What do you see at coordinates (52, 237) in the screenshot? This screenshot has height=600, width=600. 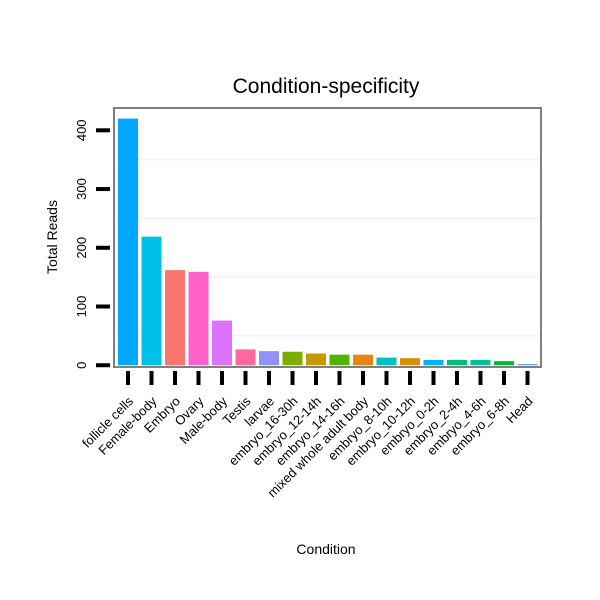 I see `y-axis-title: Total Reads` at bounding box center [52, 237].